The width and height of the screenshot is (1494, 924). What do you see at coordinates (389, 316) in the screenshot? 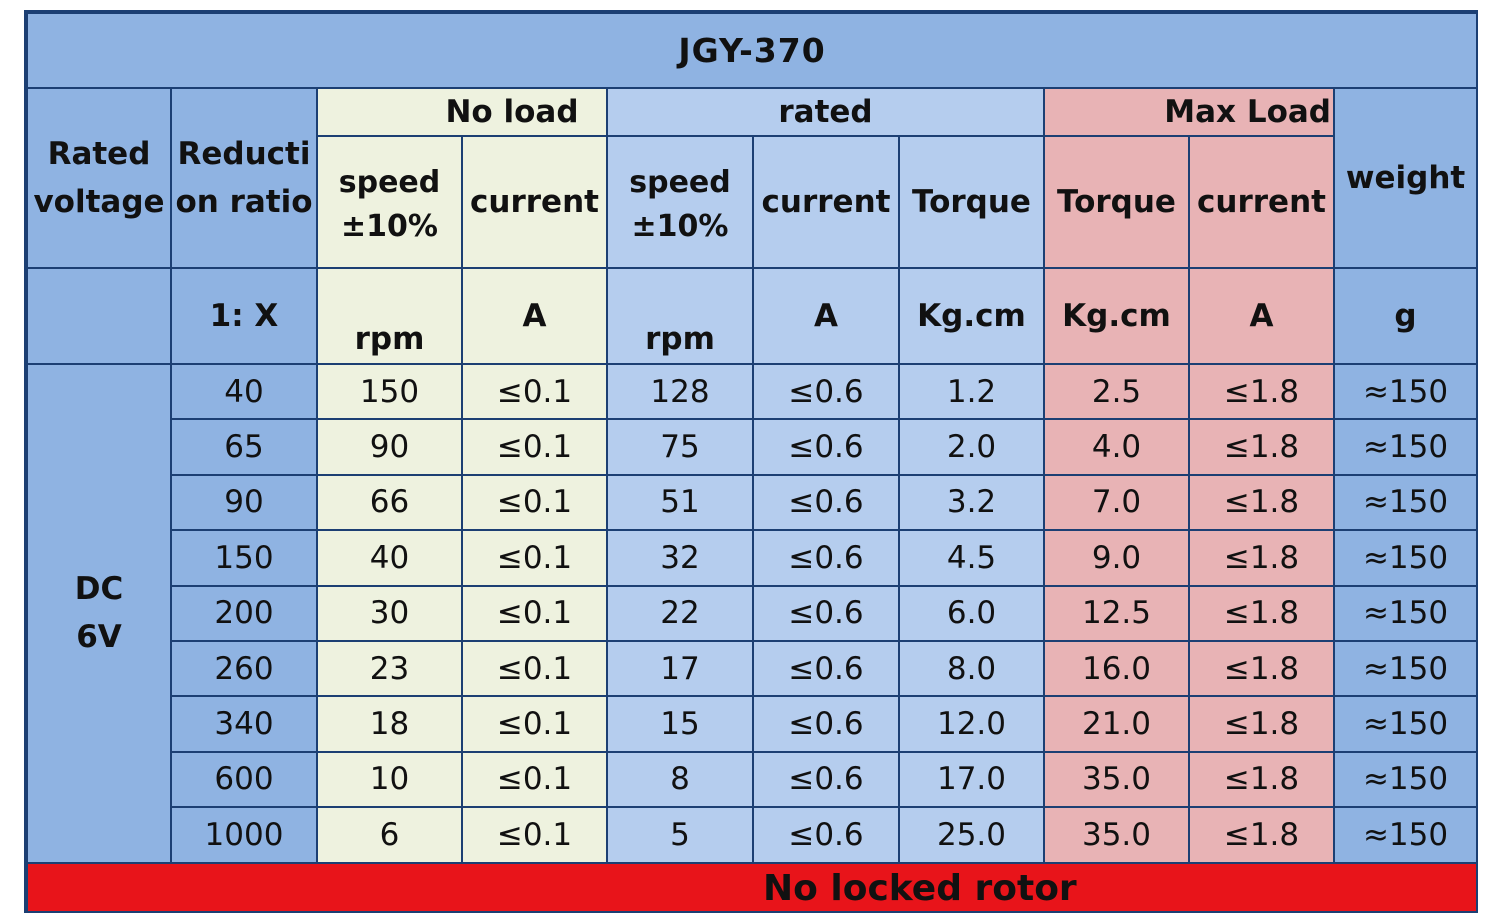
I see `unit-no-load-speed: rpm` at bounding box center [389, 316].